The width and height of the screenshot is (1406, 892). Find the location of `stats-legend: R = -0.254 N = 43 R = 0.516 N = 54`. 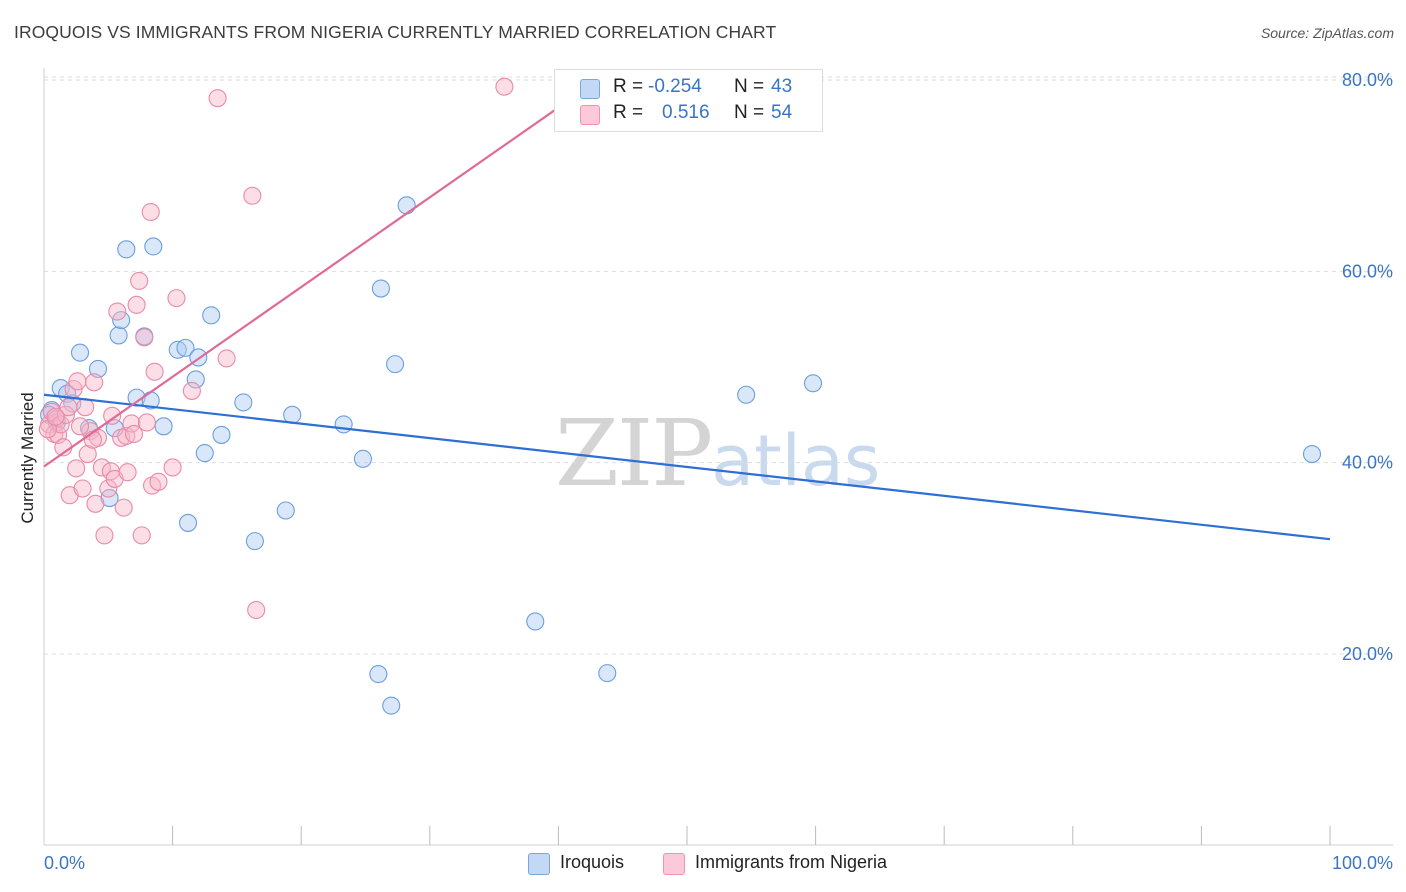

stats-legend: R = -0.254 N = 43 R = 0.516 N = 54 is located at coordinates (688, 100).